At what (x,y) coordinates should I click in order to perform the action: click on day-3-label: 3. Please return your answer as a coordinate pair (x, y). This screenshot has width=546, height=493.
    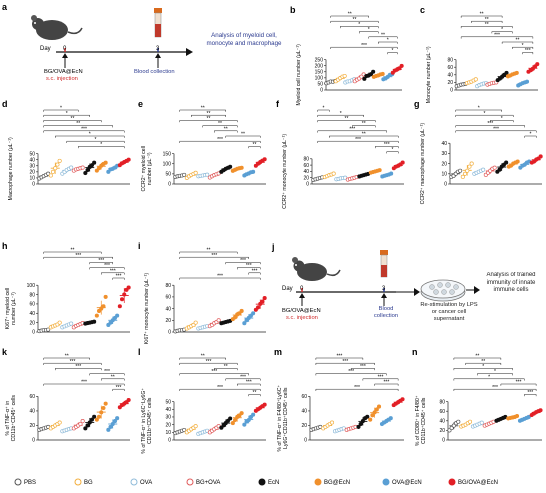
    Looking at the image, I should click on (158, 49).